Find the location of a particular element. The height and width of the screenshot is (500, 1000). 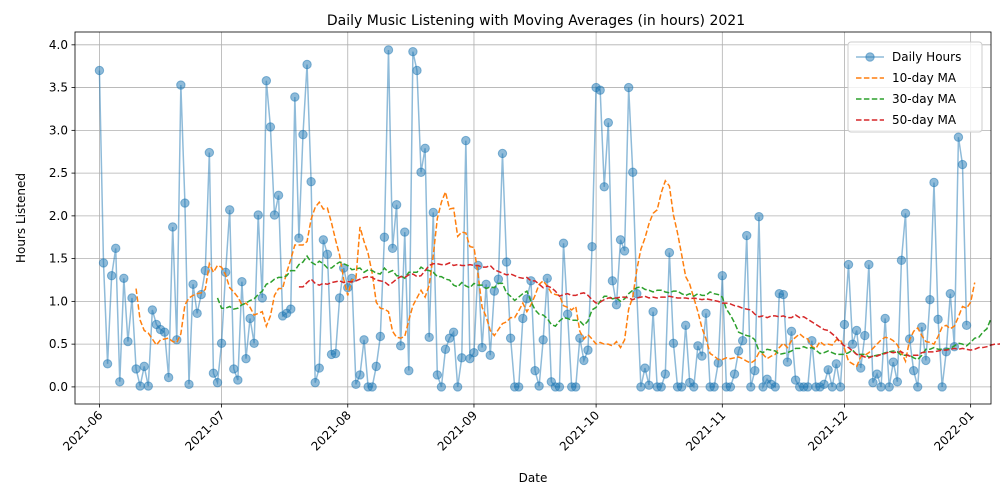

y-tick-label: 4.0 is located at coordinates (58, 45).